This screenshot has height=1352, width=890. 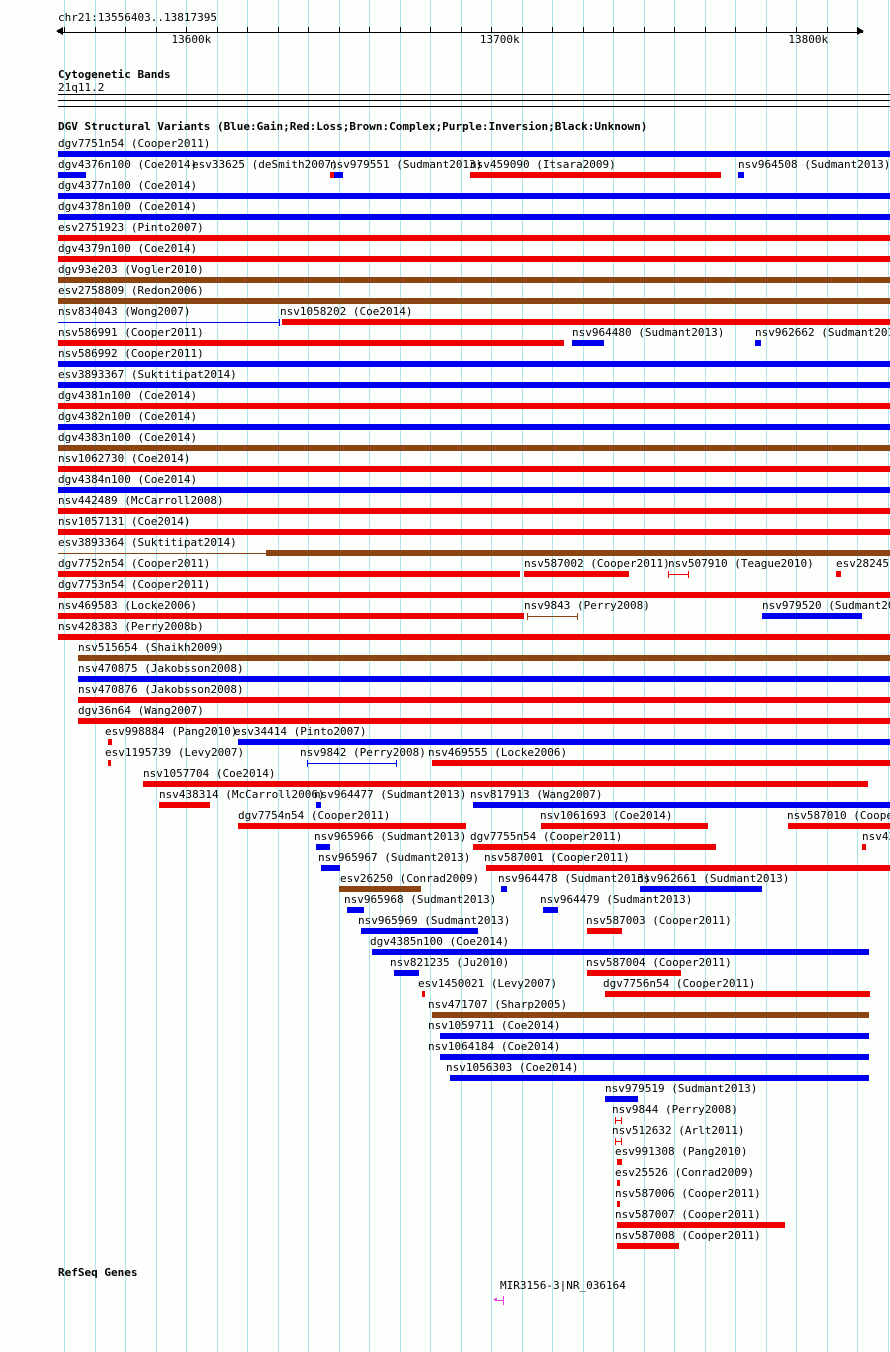 I want to click on variant-label: nsv438314 (McCarroll2006), so click(x=242, y=794).